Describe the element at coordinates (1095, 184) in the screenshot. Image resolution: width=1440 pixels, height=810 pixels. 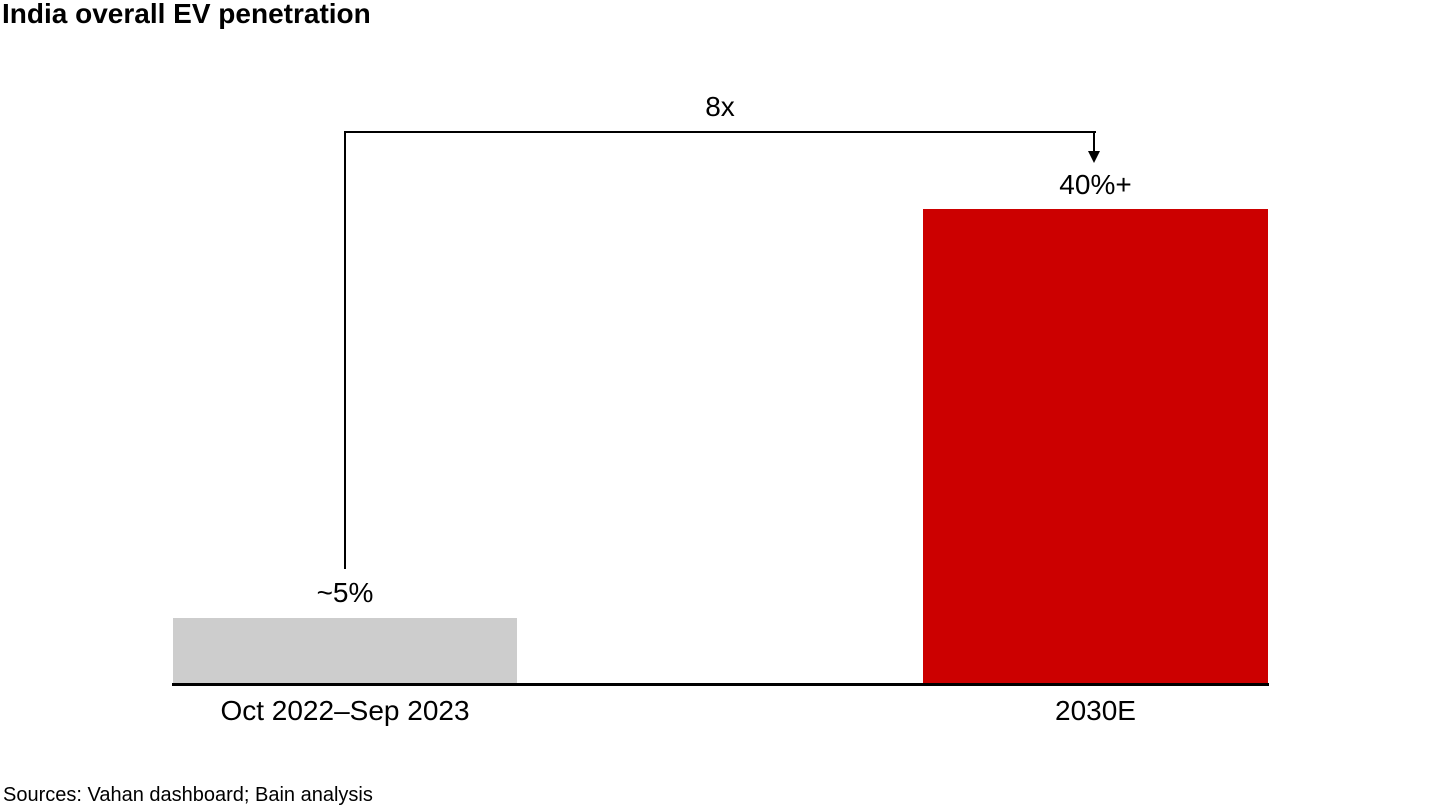
I see `bar-value-label-2030: 40%+` at that location.